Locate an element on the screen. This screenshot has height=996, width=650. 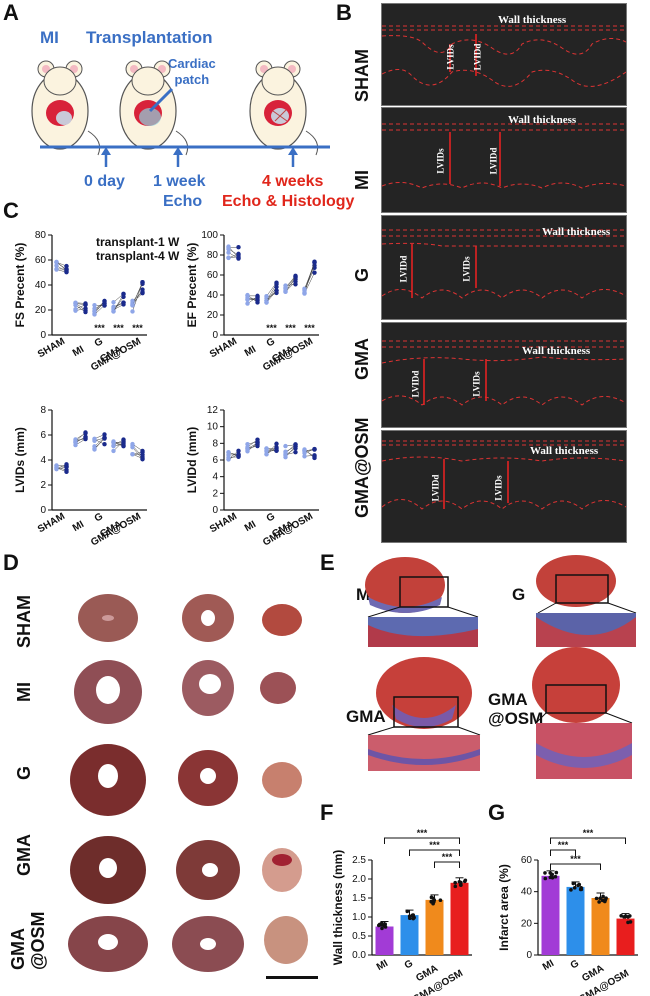
mi-label: MI is located at coordinates (49, 37).